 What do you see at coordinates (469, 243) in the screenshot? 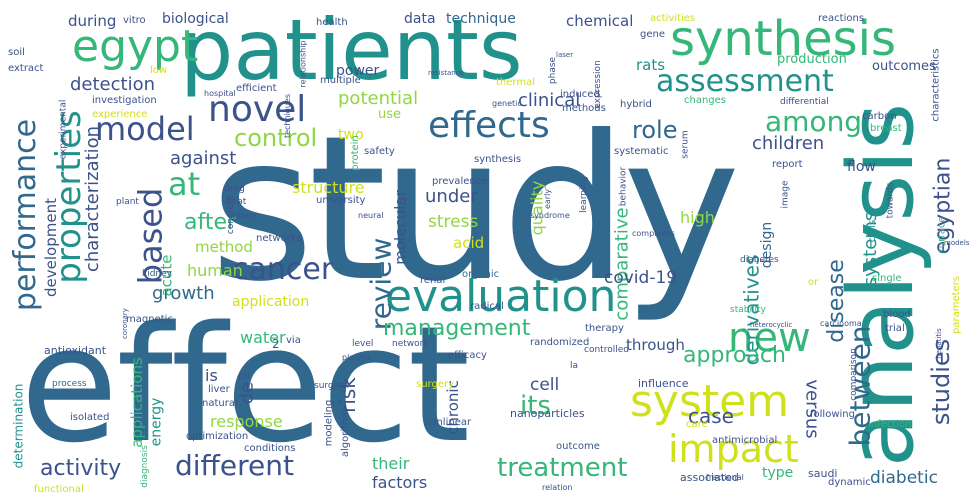
I see `word-acid: acid` at bounding box center [469, 243].